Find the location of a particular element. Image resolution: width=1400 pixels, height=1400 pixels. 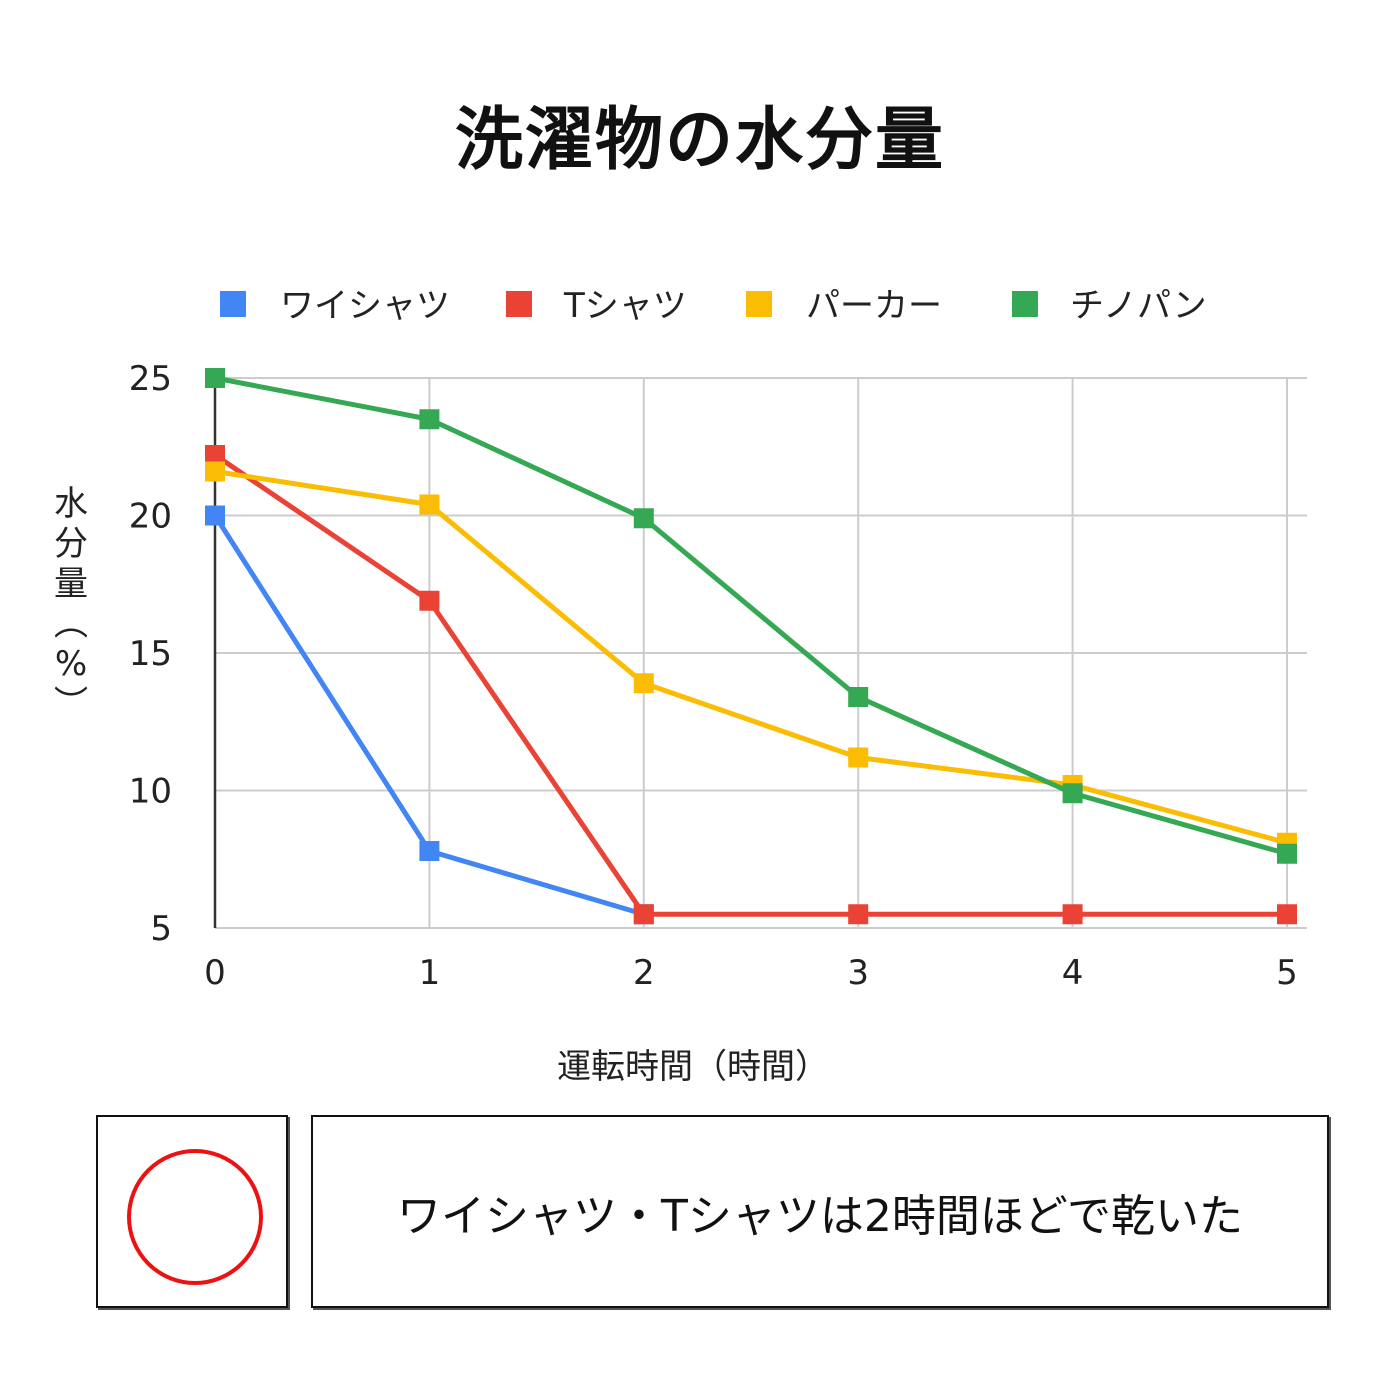

x-tick-label: 4 is located at coordinates (1073, 973).